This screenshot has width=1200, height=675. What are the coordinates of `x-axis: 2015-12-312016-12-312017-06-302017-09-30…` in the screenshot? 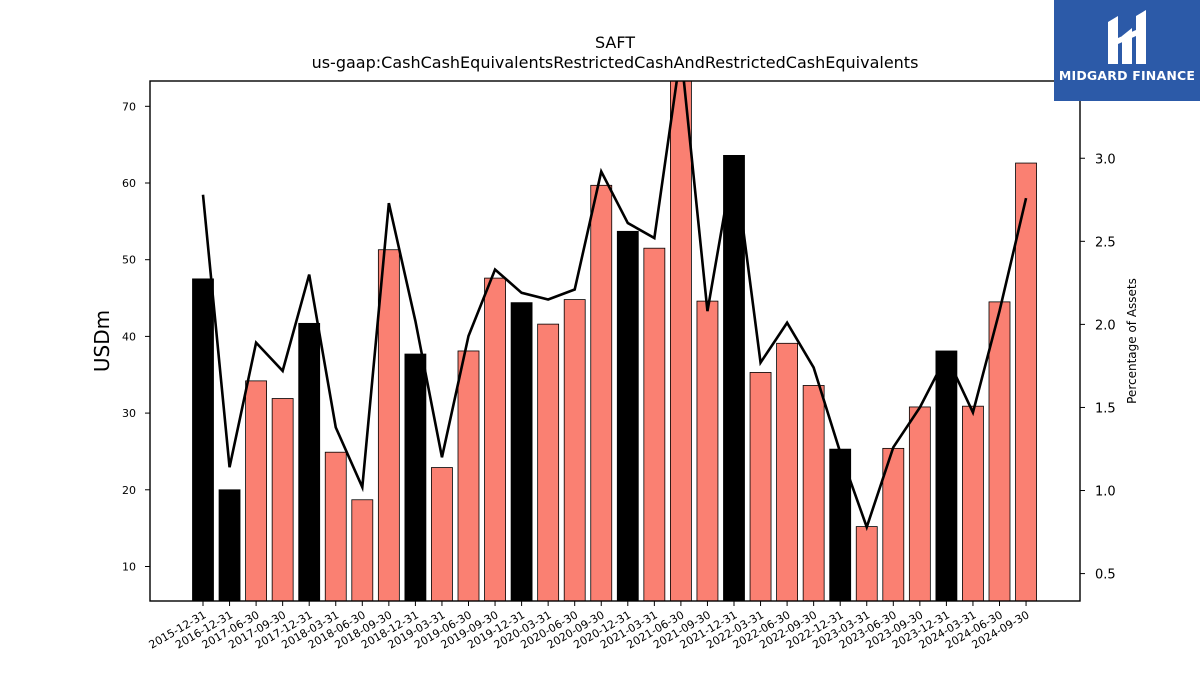 It's located at (589, 626).